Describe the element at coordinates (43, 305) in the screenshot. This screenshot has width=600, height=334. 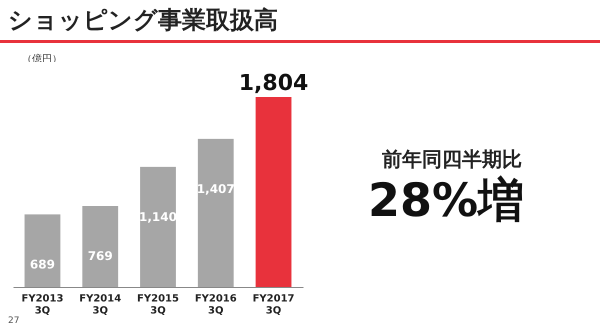
I see `x-tick-label: FY2013 3Q` at that location.